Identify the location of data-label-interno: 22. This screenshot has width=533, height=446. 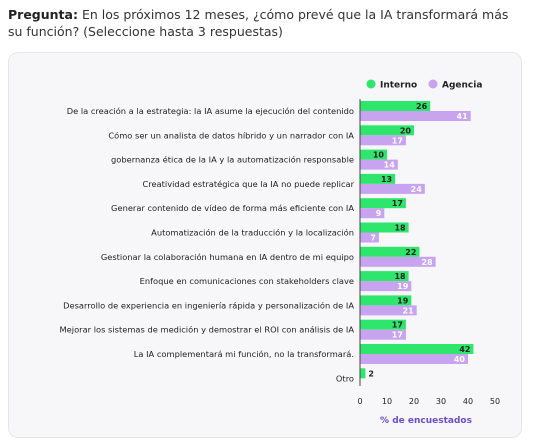
(410, 252).